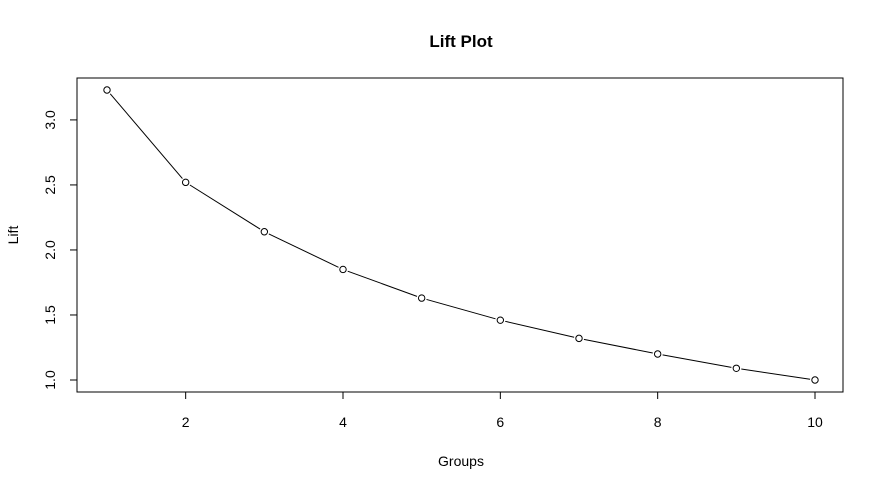 This screenshot has height=490, width=884. Describe the element at coordinates (50, 250) in the screenshot. I see `y-tick-label-2.0: 2.0` at that location.